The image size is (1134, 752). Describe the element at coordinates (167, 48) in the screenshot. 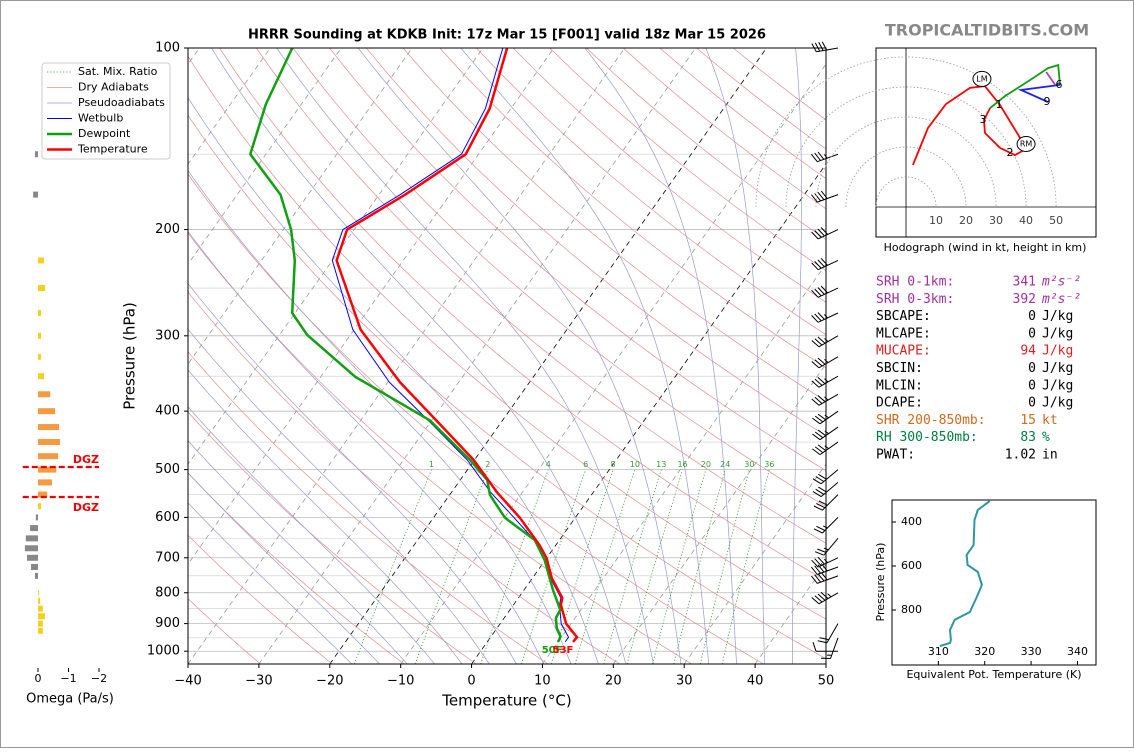

I see `y-tick-label: 100` at that location.